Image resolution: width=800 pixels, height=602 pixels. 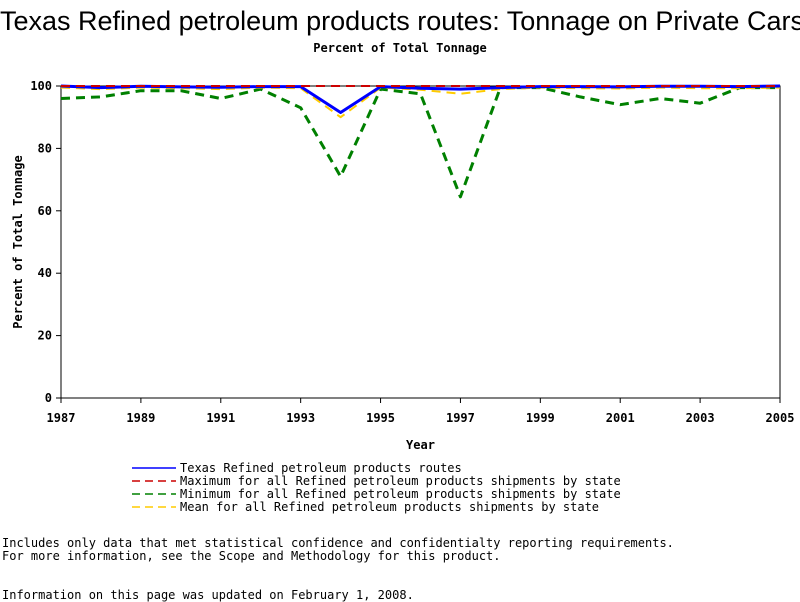 I want to click on y-tick-label: 0, so click(x=48, y=398).